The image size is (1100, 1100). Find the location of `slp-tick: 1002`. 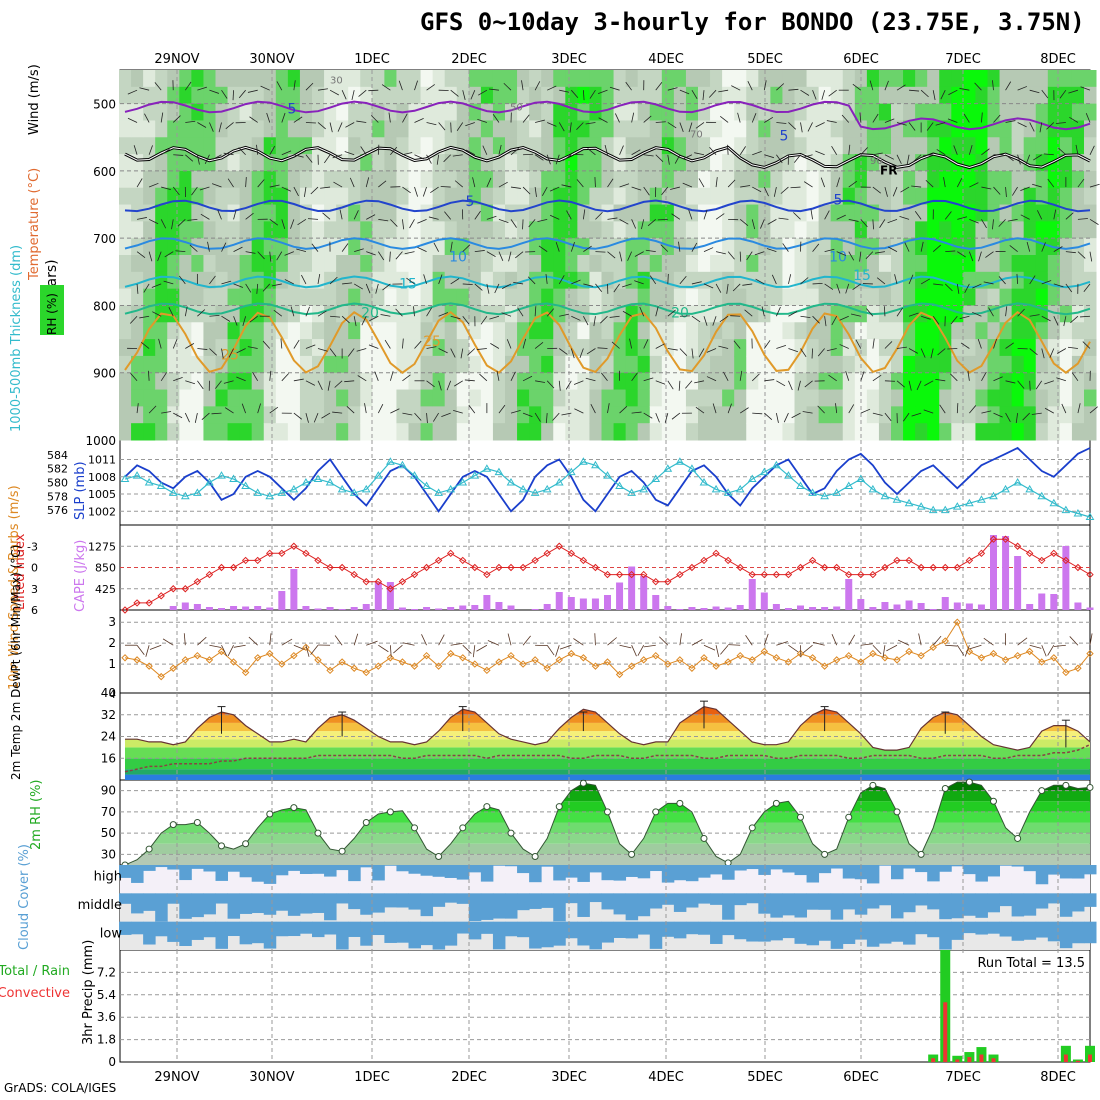

slp-tick: 1002 is located at coordinates (102, 511).